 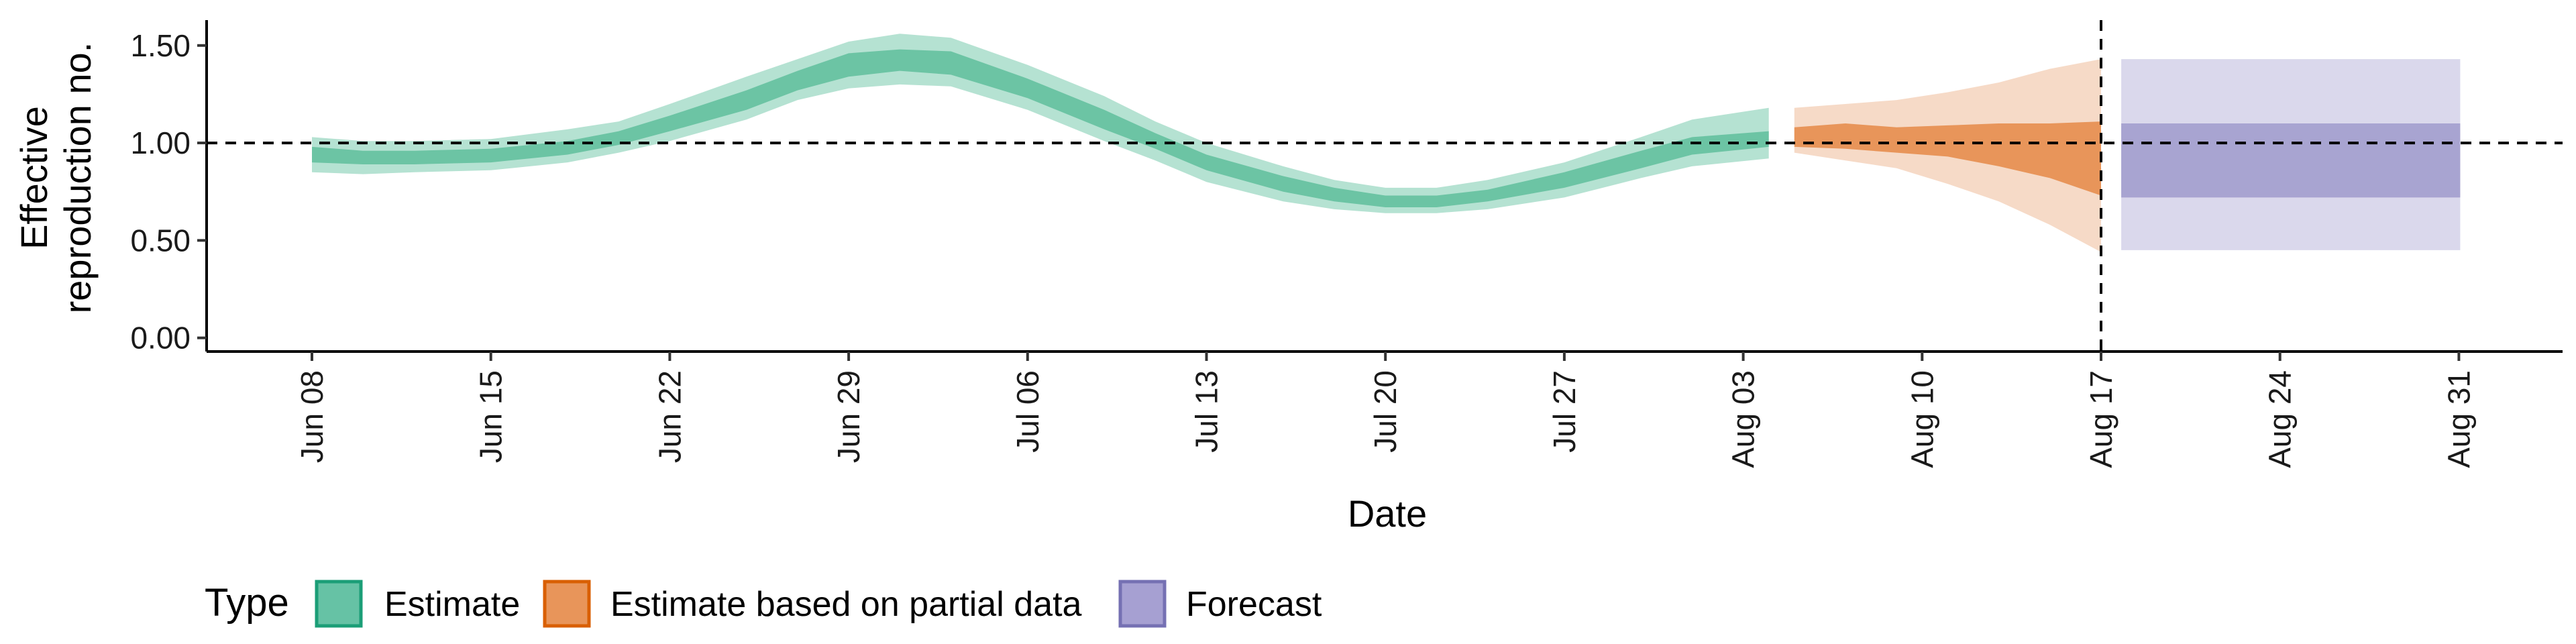 What do you see at coordinates (1387, 513) in the screenshot?
I see `x-axis-title: Date` at bounding box center [1387, 513].